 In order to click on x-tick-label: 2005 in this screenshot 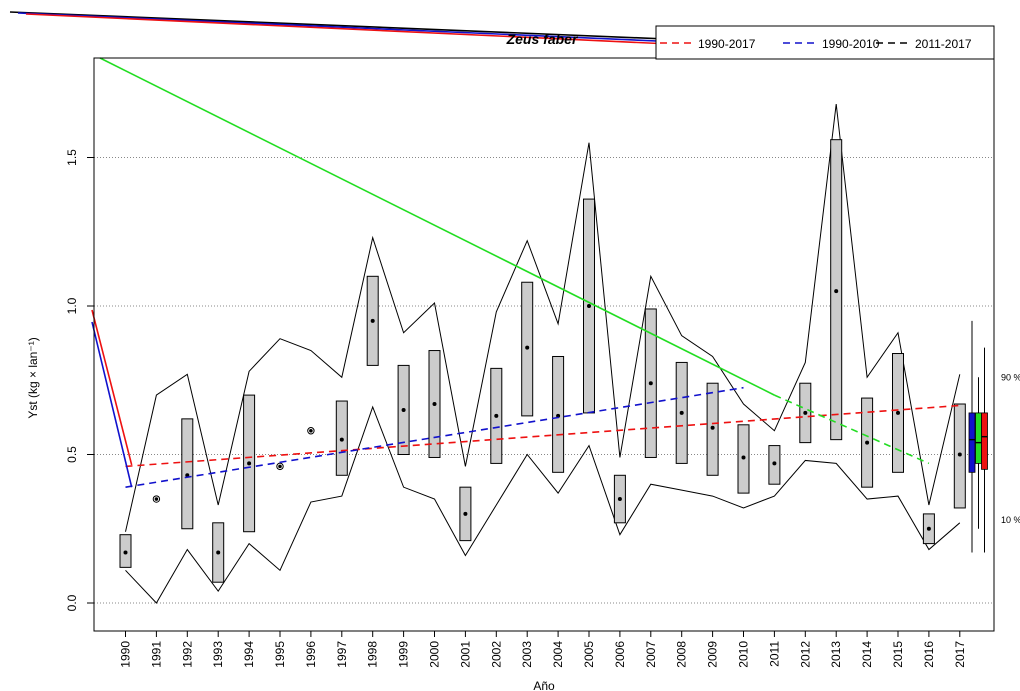, I will do `click(589, 654)`.